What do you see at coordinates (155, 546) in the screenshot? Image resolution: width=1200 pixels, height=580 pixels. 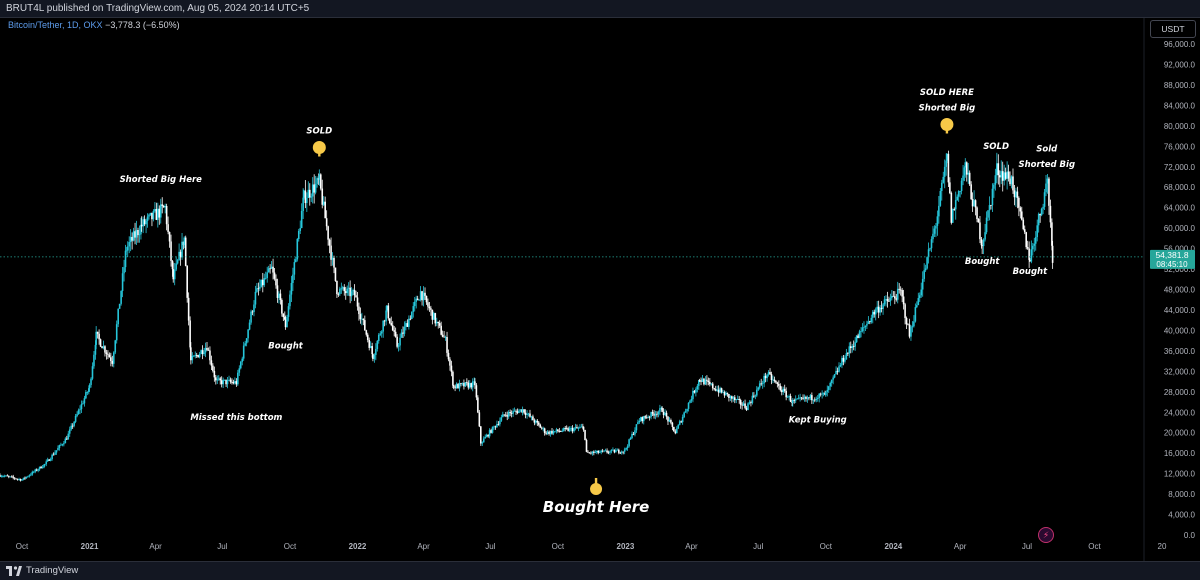 I see `x-tick-label: Apr` at bounding box center [155, 546].